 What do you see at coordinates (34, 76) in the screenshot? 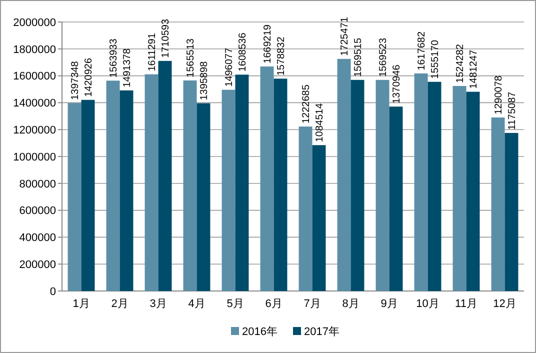
I see `y-tick-label: 1600000` at bounding box center [34, 76].